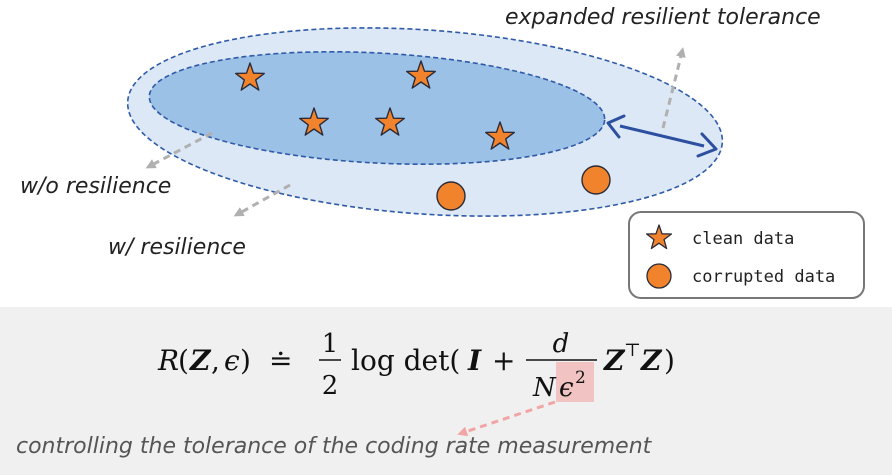 This screenshot has height=475, width=892. Describe the element at coordinates (506, 418) in the screenshot. I see `caption-pointer-arrow` at that location.